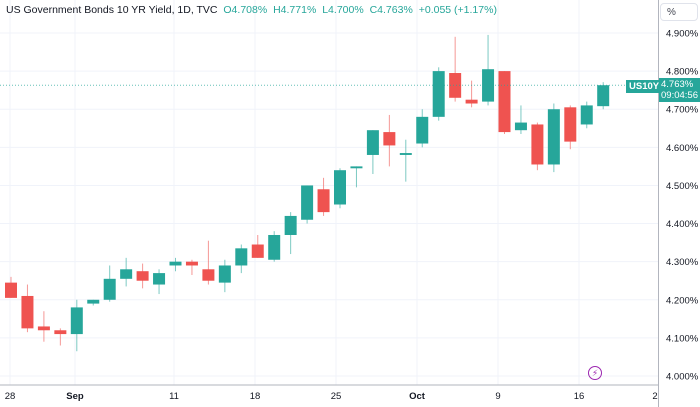 This screenshot has height=407, width=700. What do you see at coordinates (391, 10) in the screenshot?
I see `close-value: C4.763%` at bounding box center [391, 10].